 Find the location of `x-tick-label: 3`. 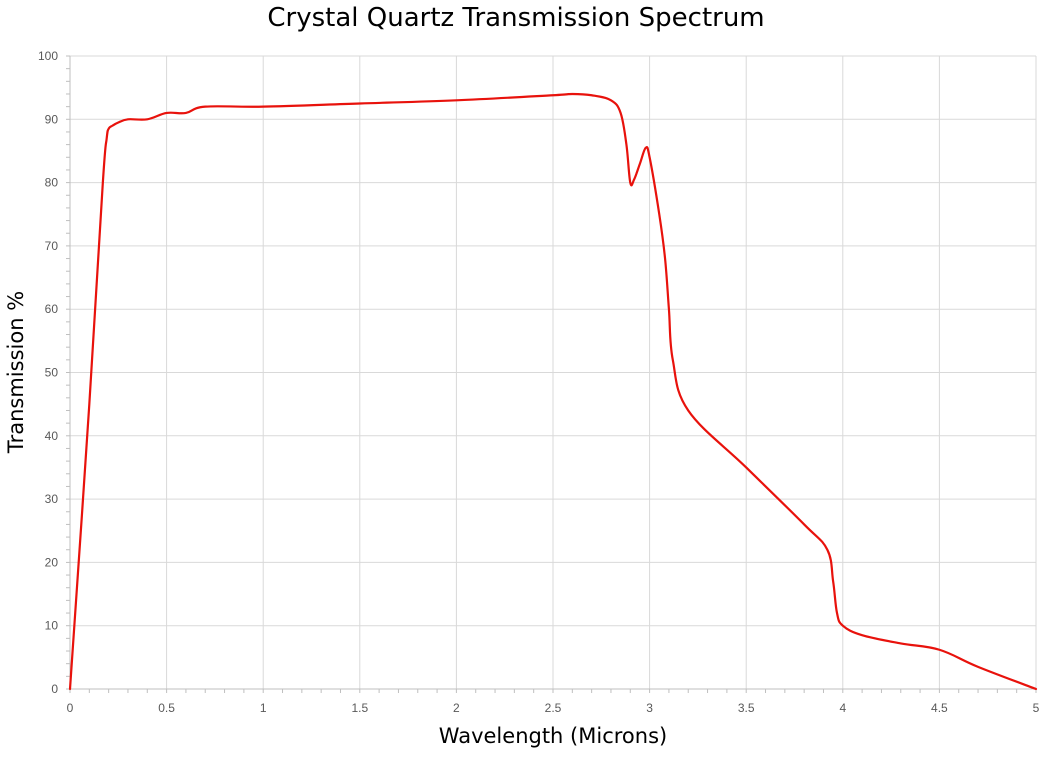

x-tick-label: 3 is located at coordinates (649, 708).